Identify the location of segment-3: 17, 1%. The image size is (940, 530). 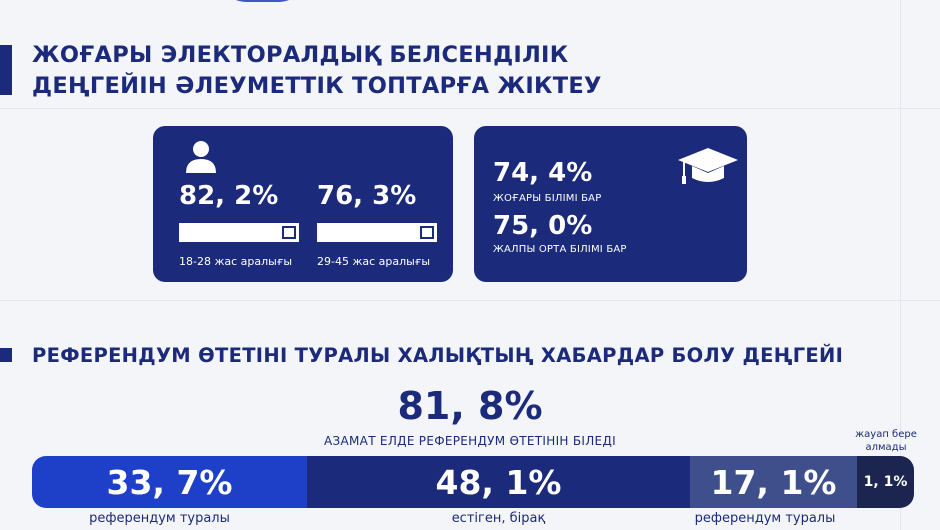
(773, 482).